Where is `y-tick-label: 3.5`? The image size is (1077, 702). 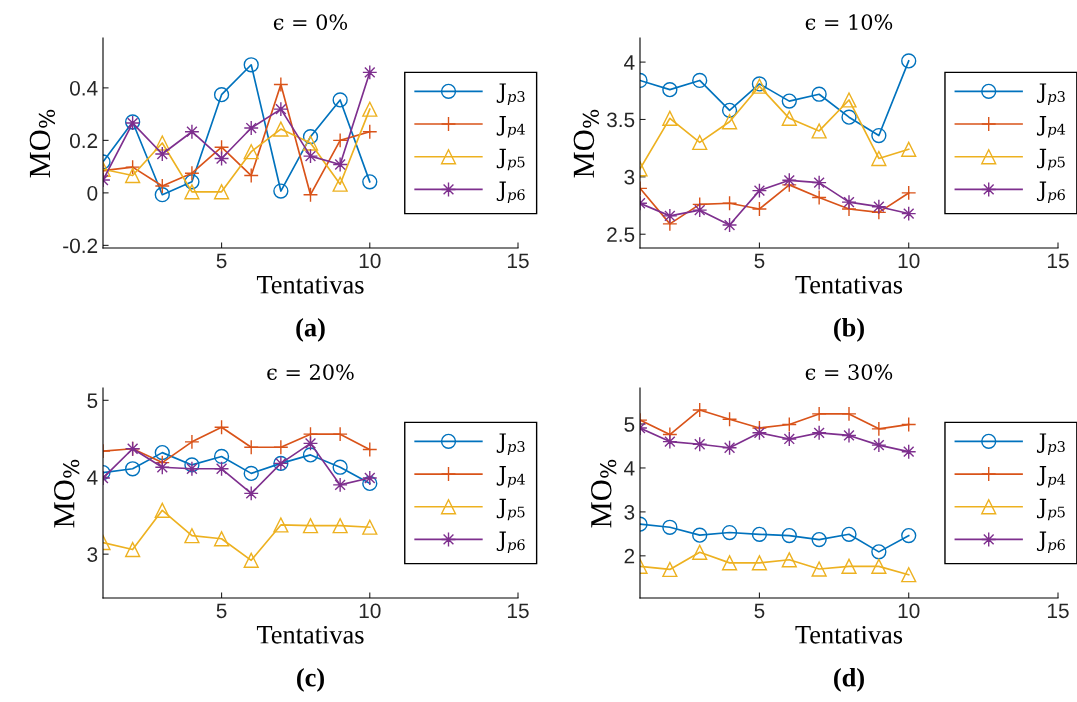 y-tick-label: 3.5 is located at coordinates (620, 120).